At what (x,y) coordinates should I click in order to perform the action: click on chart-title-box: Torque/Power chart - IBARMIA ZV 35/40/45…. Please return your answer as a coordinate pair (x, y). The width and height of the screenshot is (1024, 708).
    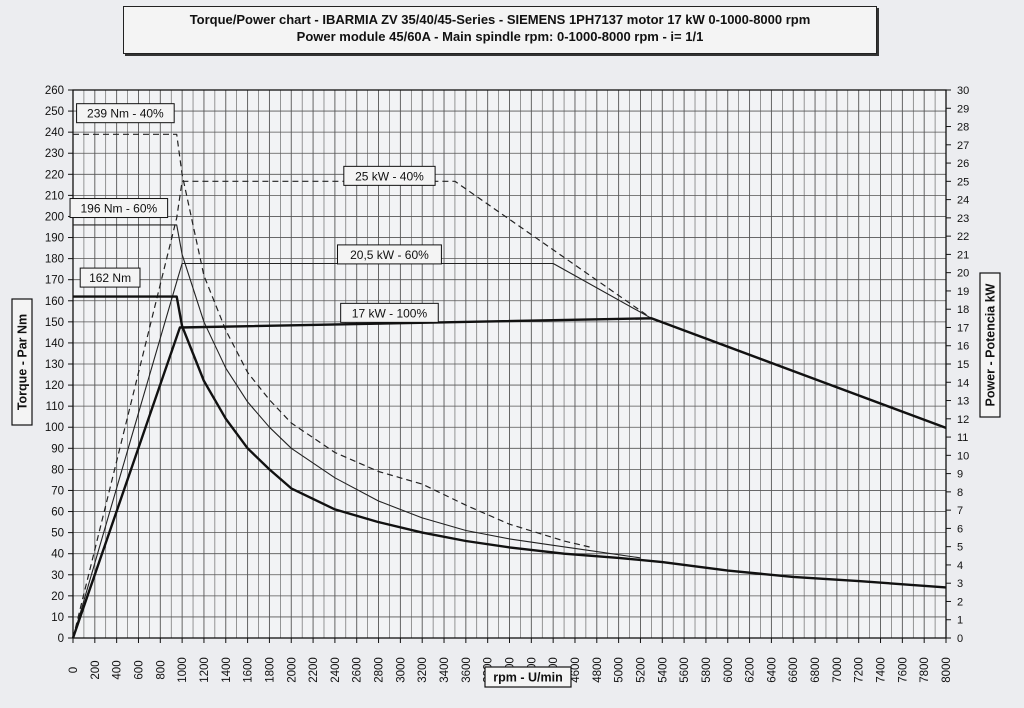
    Looking at the image, I should click on (500, 30).